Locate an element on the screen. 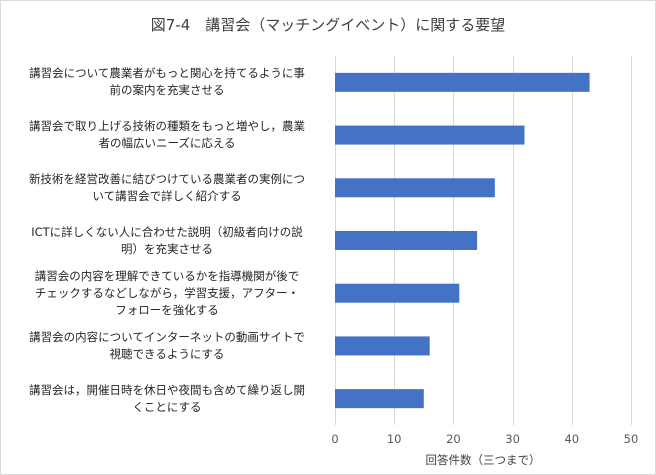 Image resolution: width=656 pixels, height=475 pixels. category-label-0-line-0: 講習会について農業者がもっと関心を持てるように事 is located at coordinates (167, 73).